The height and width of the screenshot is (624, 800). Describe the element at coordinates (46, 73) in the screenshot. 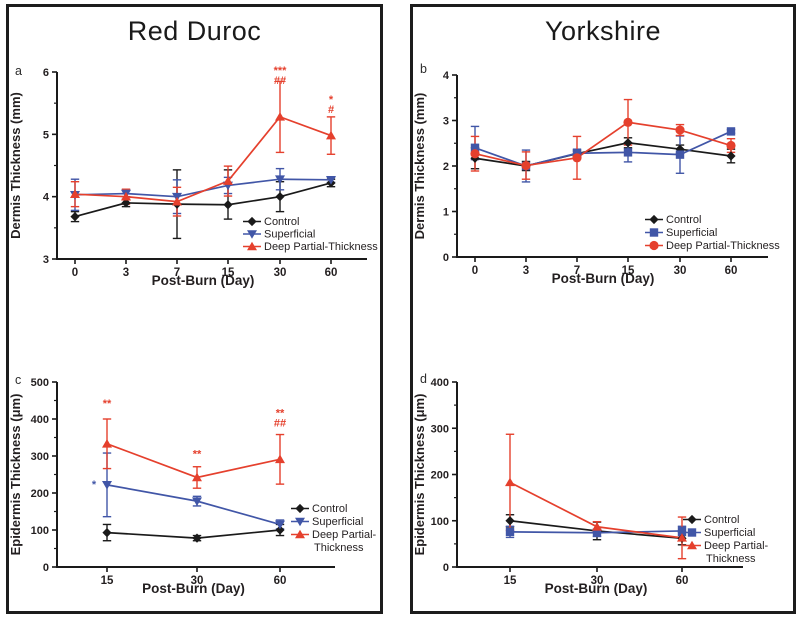

I see `svg-text: 6` at that location.